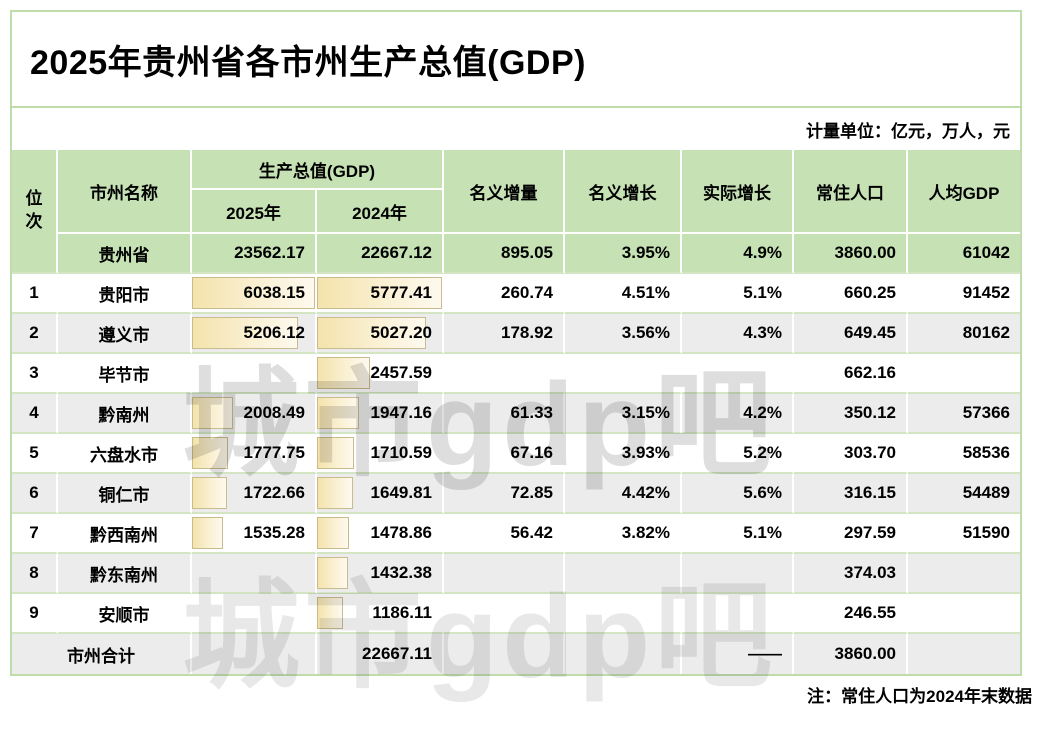 Image resolution: width=1044 pixels, height=729 pixels. Describe the element at coordinates (504, 534) in the screenshot. I see `cell-inc: 56.42` at that location.